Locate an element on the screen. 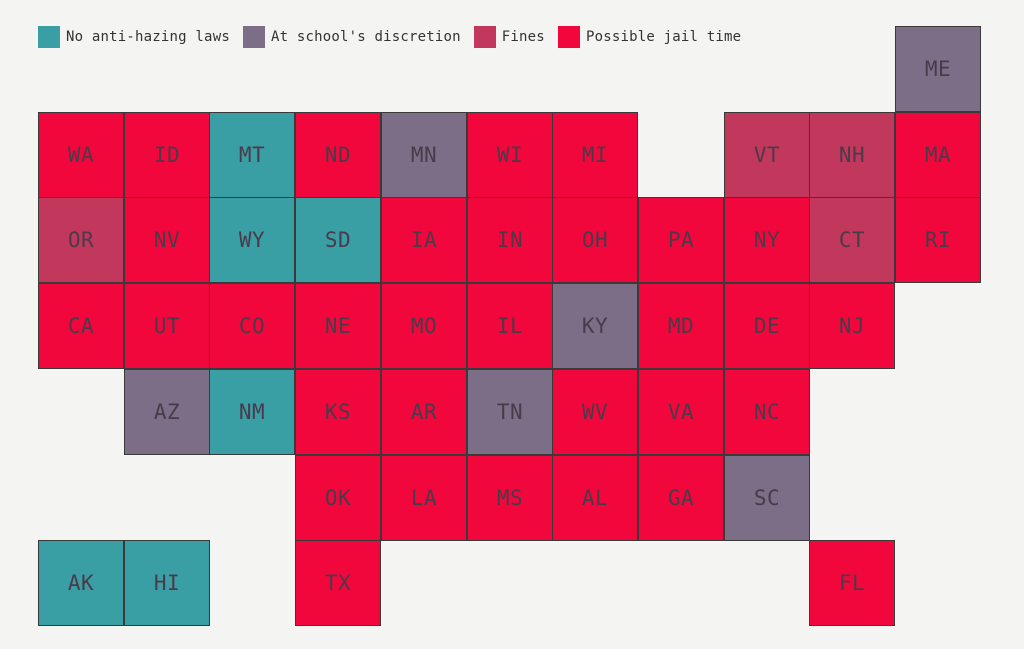 Image resolution: width=1024 pixels, height=649 pixels. state-label: DE is located at coordinates (767, 326).